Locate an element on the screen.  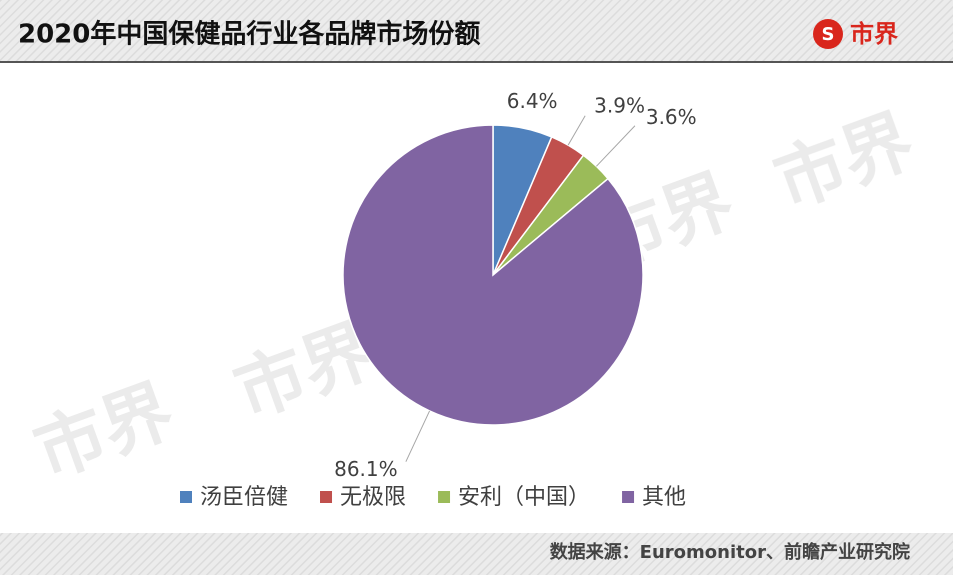
header-band is located at coordinates (476, 31).